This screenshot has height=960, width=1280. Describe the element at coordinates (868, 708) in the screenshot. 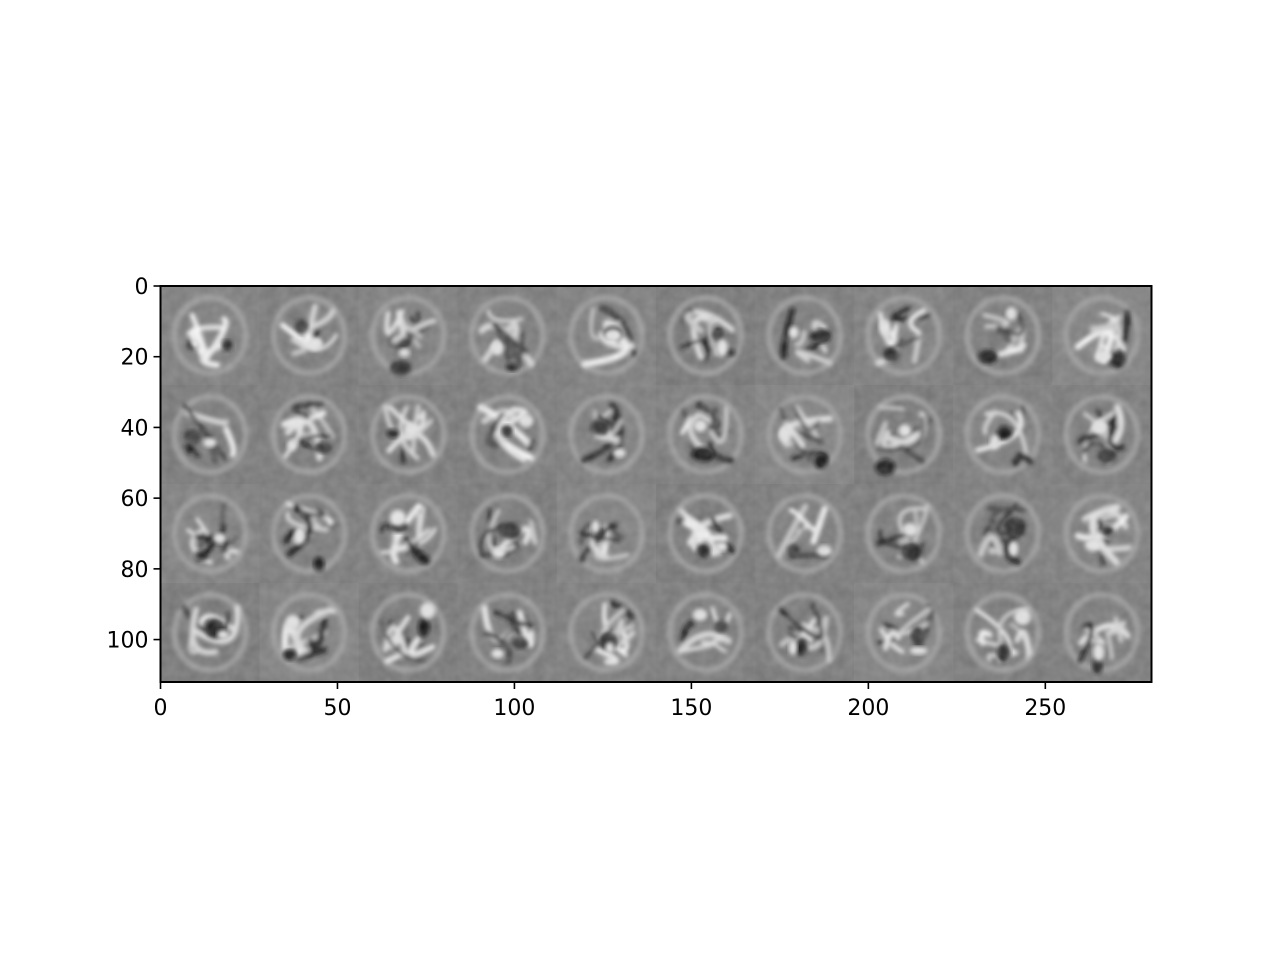

I see `x-tick-label: 200` at that location.